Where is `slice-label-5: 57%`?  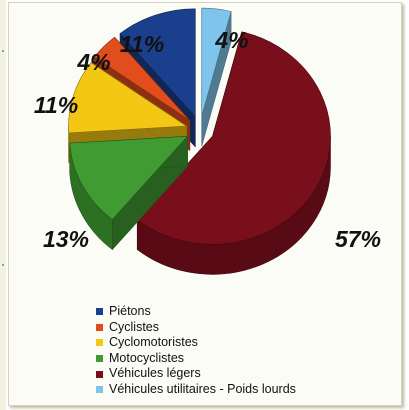 slice-label-5: 57% is located at coordinates (358, 239).